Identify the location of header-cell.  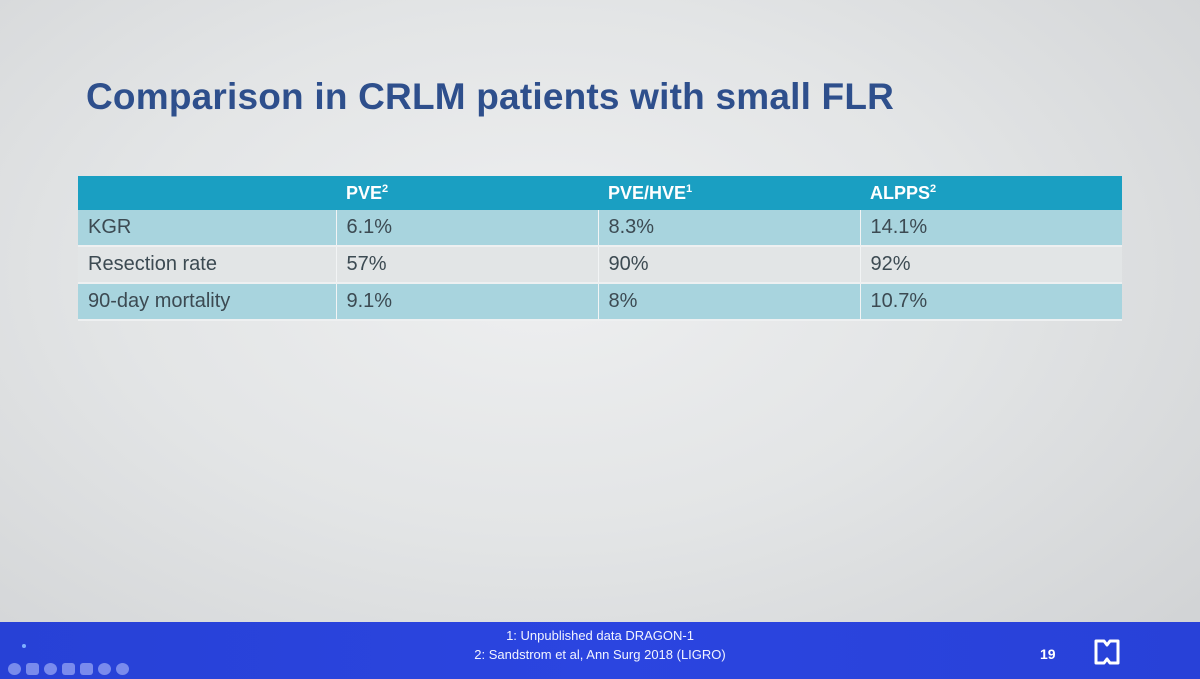
(207, 193).